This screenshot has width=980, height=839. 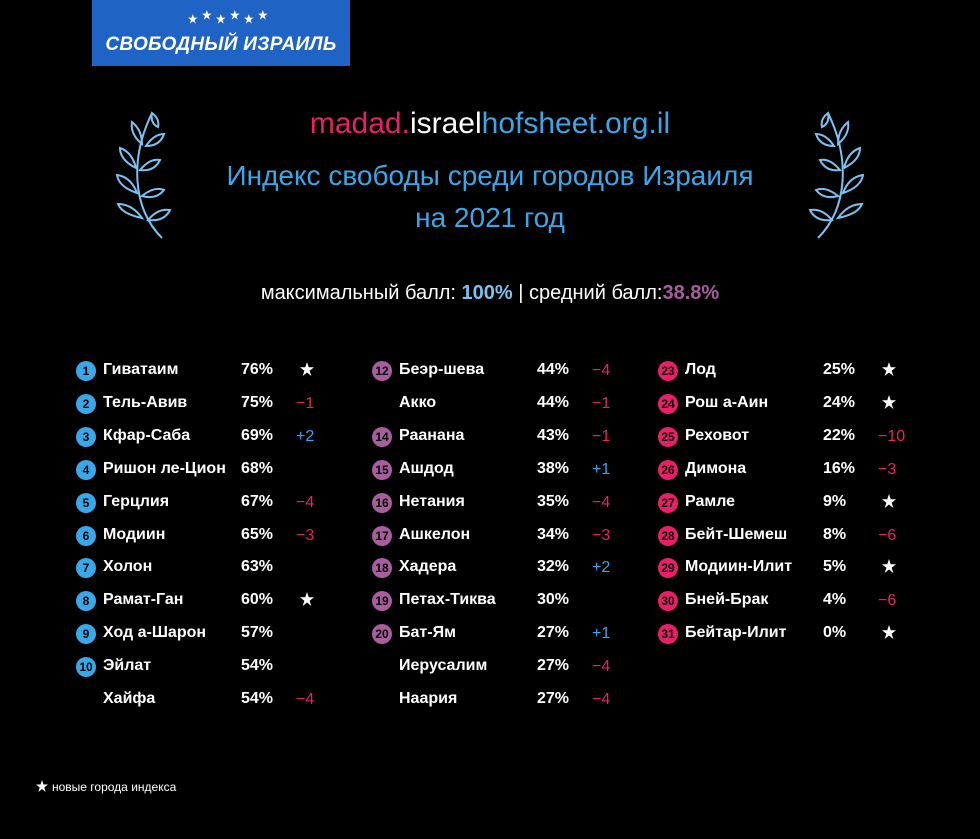 I want to click on city-score: 9%, so click(x=835, y=501).